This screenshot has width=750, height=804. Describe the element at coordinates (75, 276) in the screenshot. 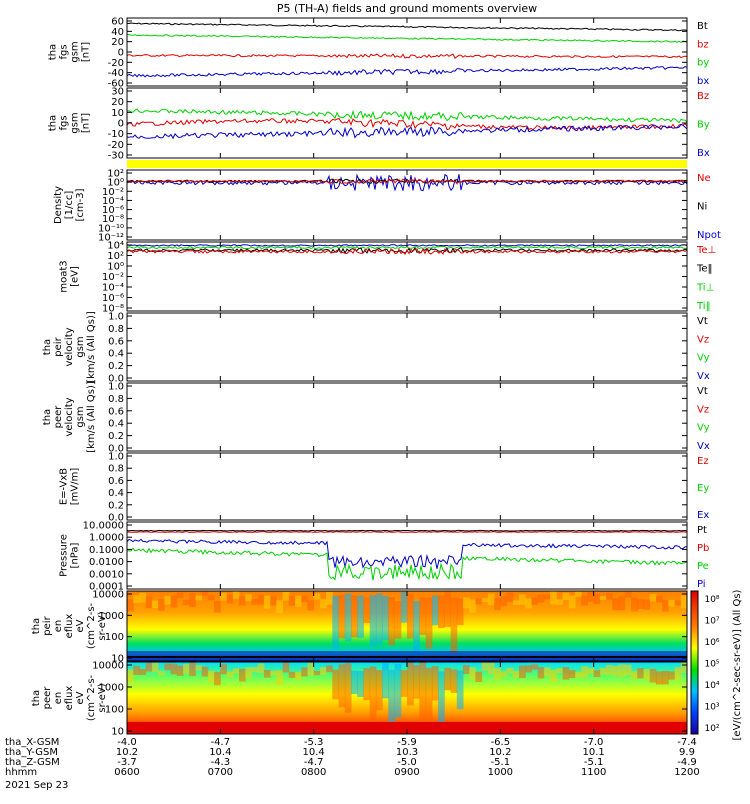

I see `y-axis-label: [eV]` at that location.